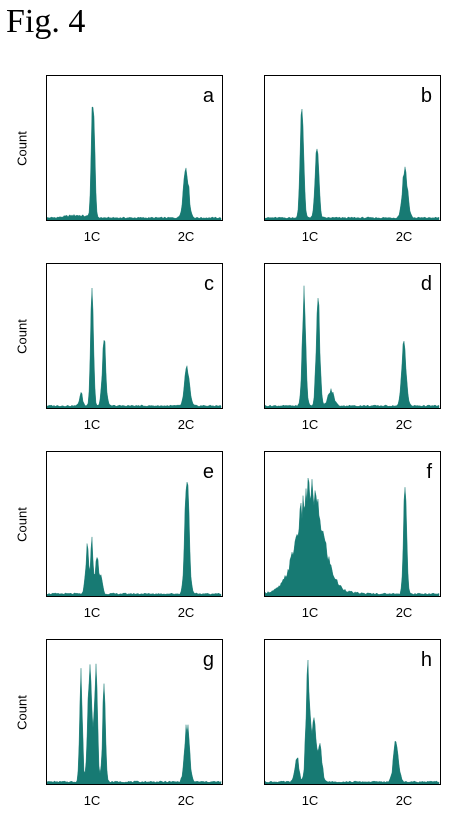 The width and height of the screenshot is (474, 829). What do you see at coordinates (429, 472) in the screenshot?
I see `panel-letter: f` at bounding box center [429, 472].